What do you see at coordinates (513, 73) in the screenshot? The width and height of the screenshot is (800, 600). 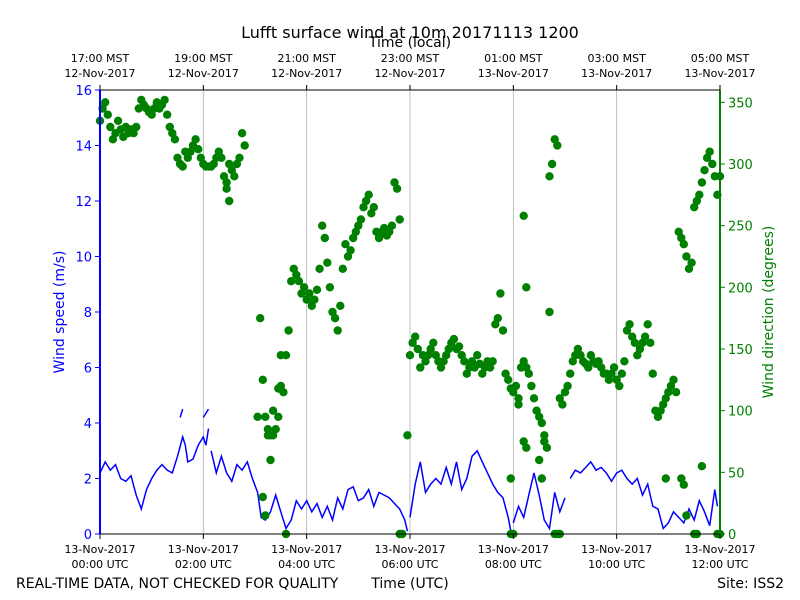 I see `x2-tick-label-date-4: 13-Nov-2017` at bounding box center [513, 73].